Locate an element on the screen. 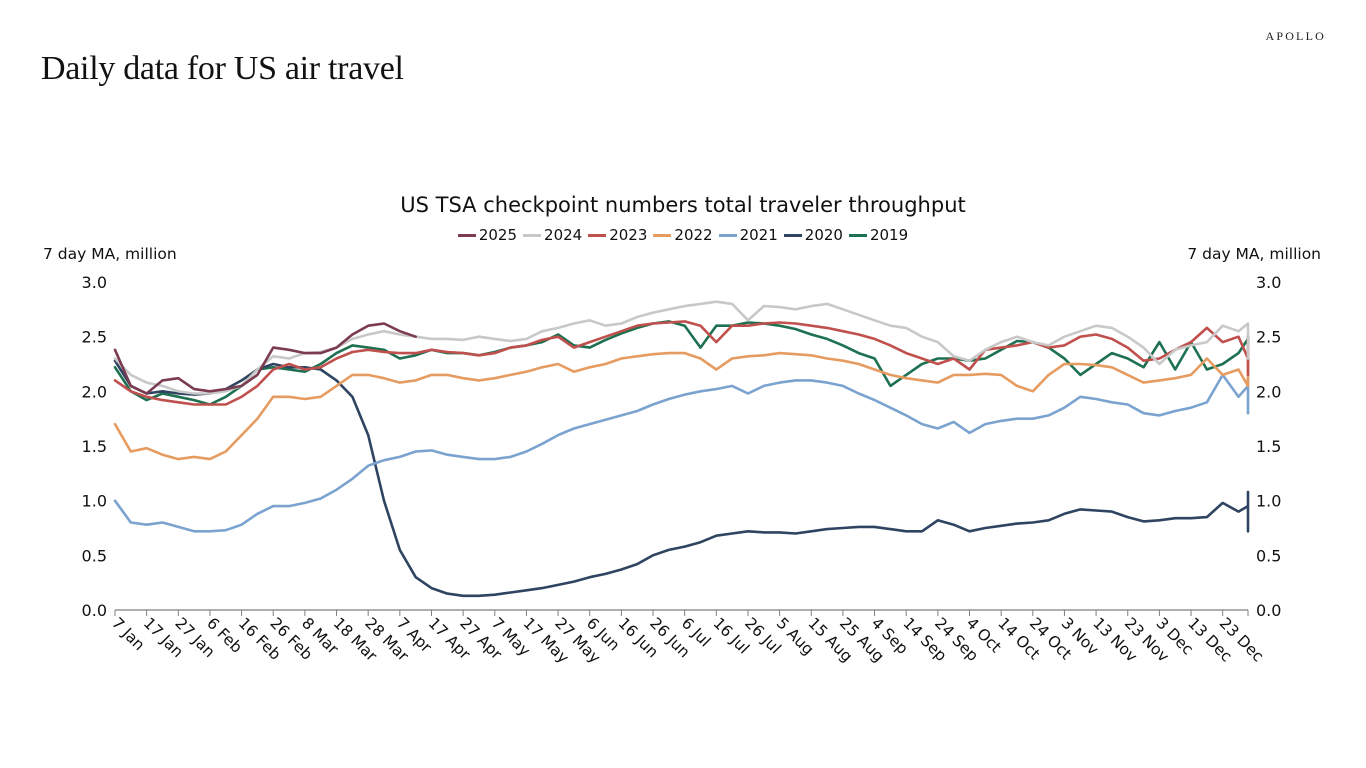  chart-legend: 2025 2024 2023 2022 2021 2020 2019 is located at coordinates (683, 235).